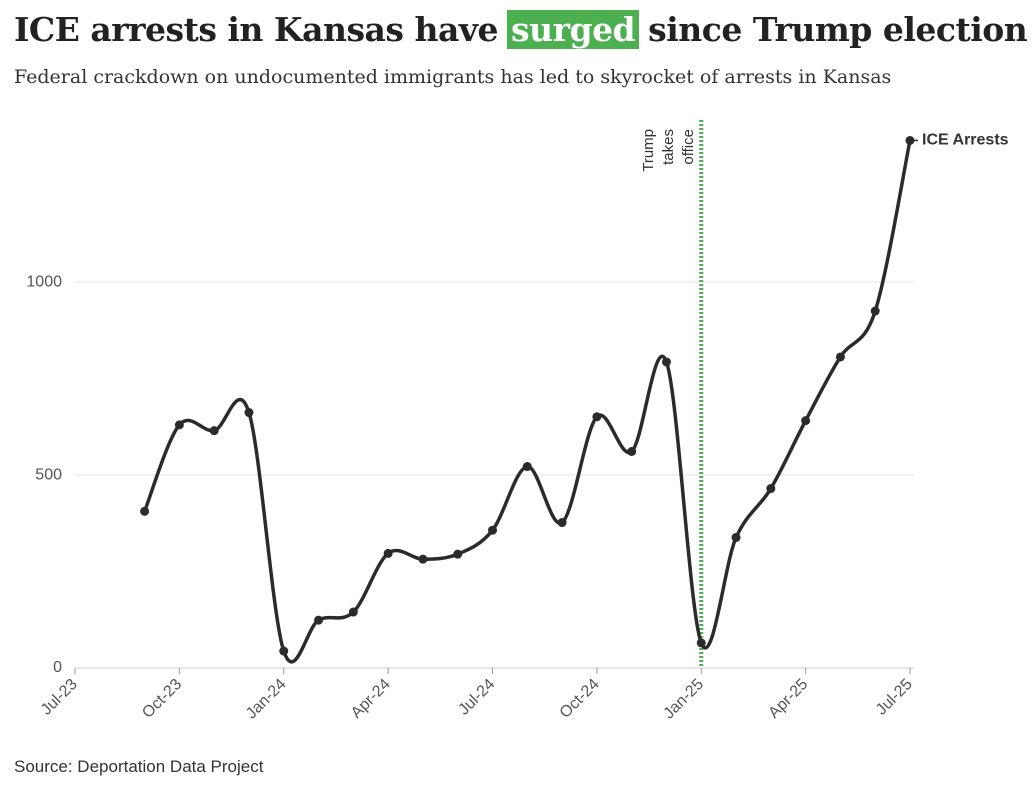 This screenshot has width=1035, height=793. Describe the element at coordinates (266, 699) in the screenshot. I see `x-tick-label: Jan-24` at that location.